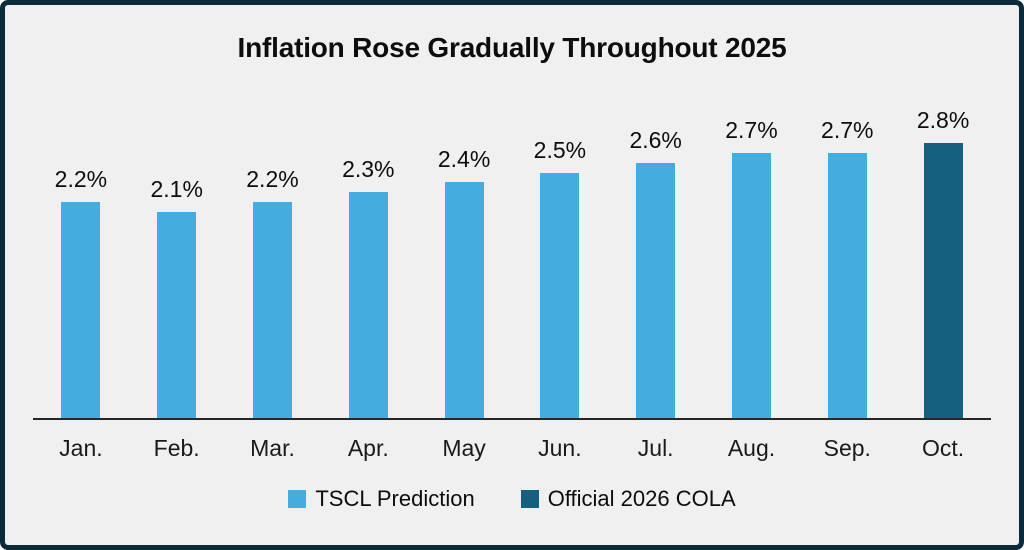  I want to click on chart-title: Inflation Rose Gradually Throughout 2025, so click(512, 47).